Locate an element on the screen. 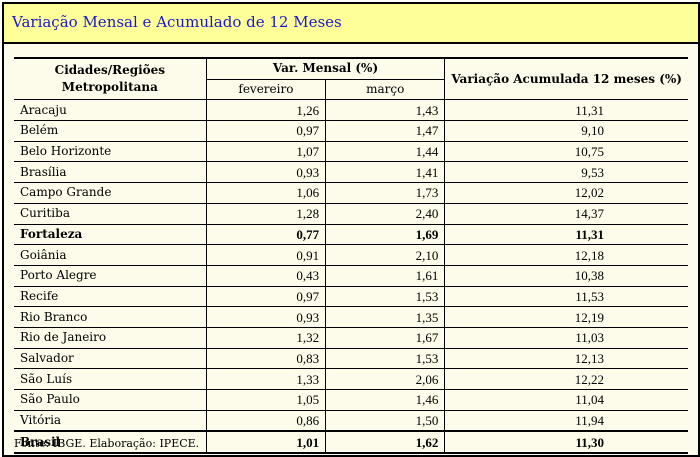 The width and height of the screenshot is (700, 457). table-row: Curitiba 1,28 2,40 14,37 is located at coordinates (351, 214).